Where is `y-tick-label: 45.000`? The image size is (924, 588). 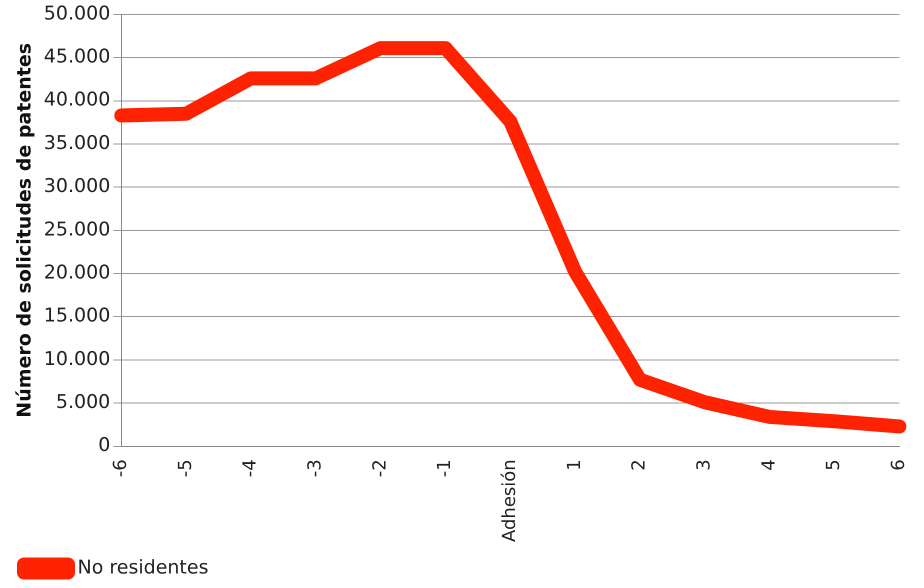
y-tick-label: 45.000 is located at coordinates (77, 57).